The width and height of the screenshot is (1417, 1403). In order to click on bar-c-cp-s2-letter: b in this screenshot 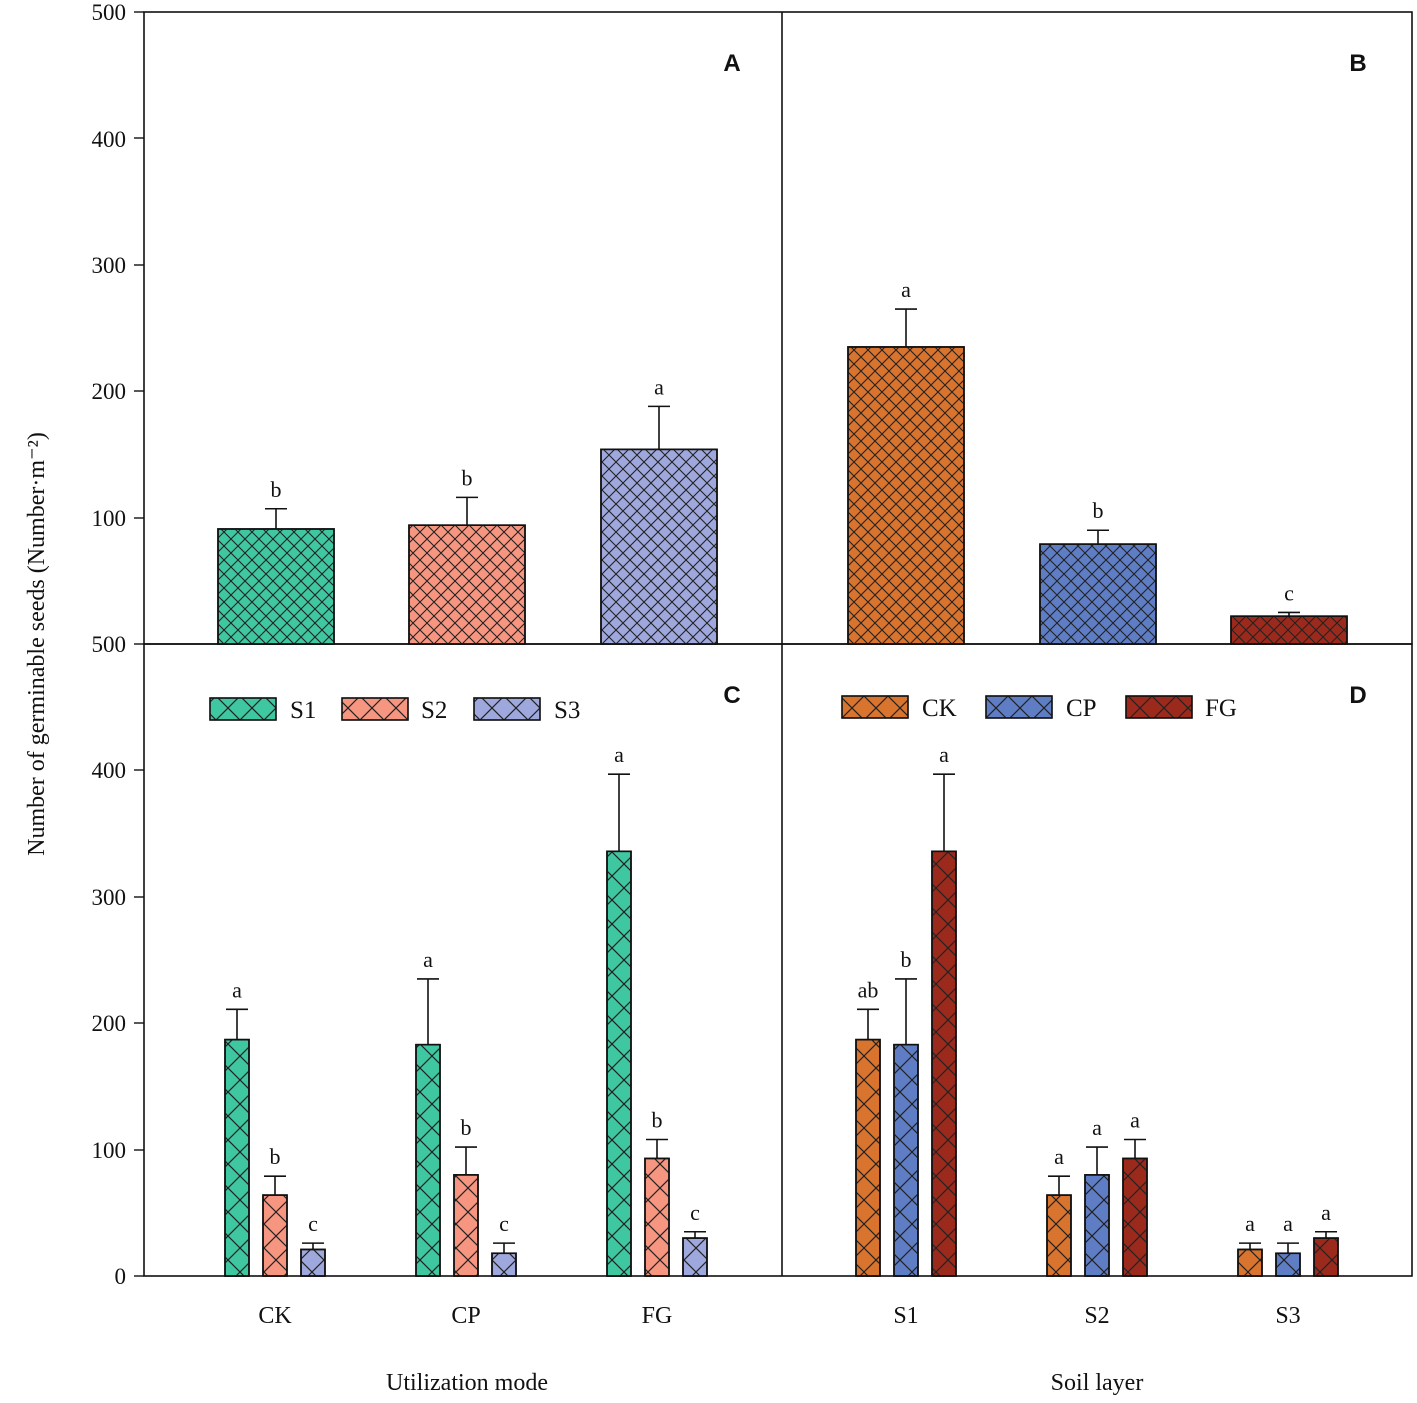, I will do `click(466, 1127)`.